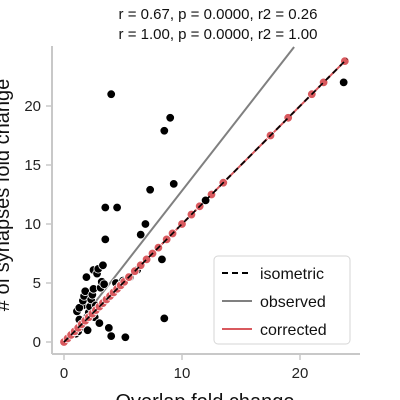  What do you see at coordinates (37, 342) in the screenshot?
I see `y-tick-label: 0` at bounding box center [37, 342].